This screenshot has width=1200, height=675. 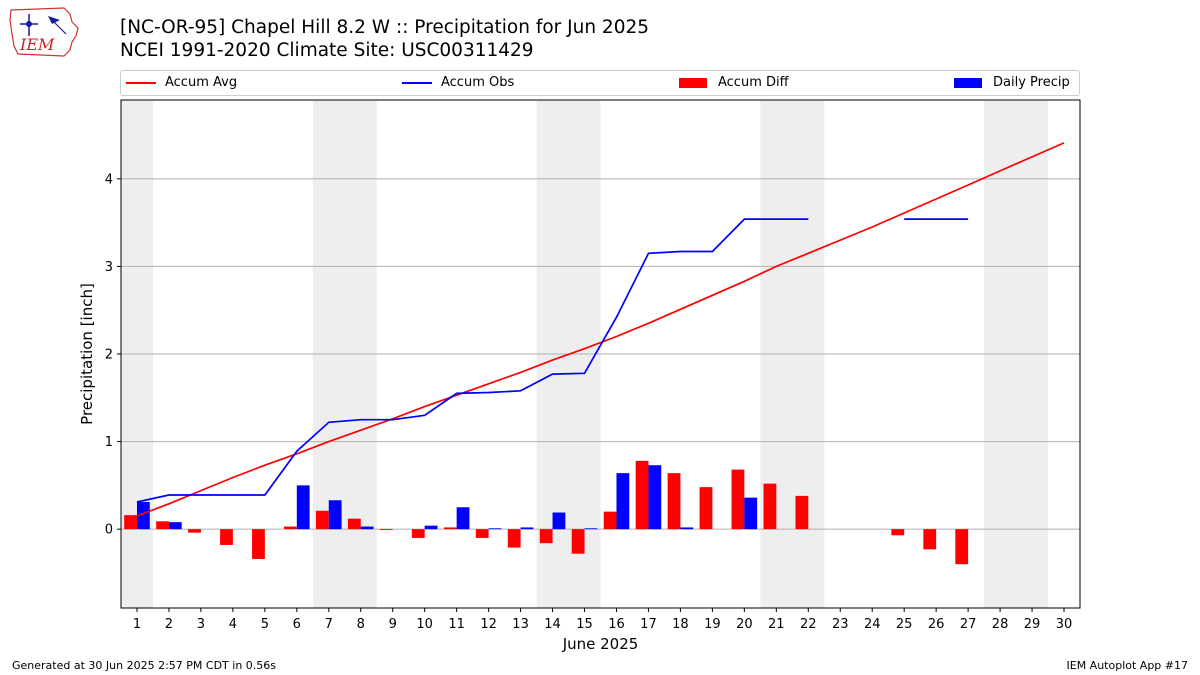 What do you see at coordinates (753, 82) in the screenshot?
I see `legend-label-accum-diff: Accum Diff` at bounding box center [753, 82].